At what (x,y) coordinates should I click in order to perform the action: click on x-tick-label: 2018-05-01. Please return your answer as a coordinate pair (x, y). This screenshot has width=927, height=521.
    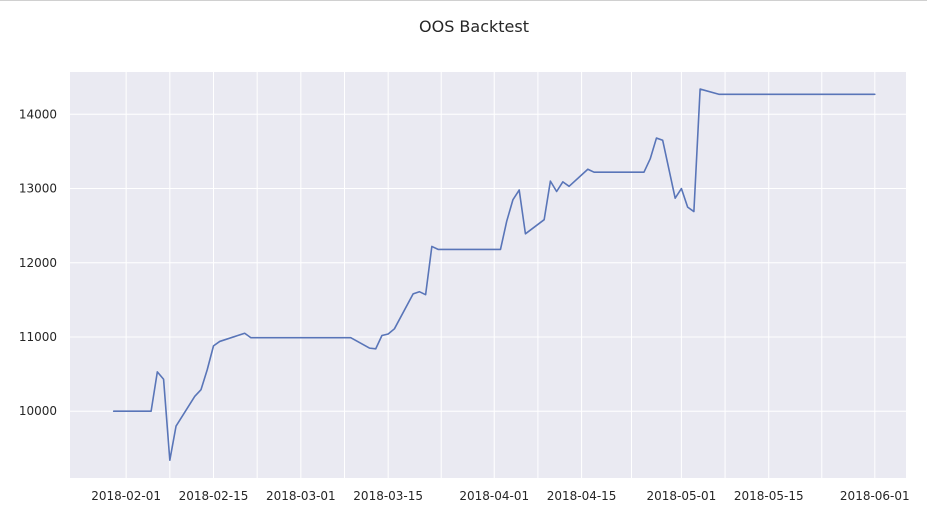
    Looking at the image, I should click on (682, 496).